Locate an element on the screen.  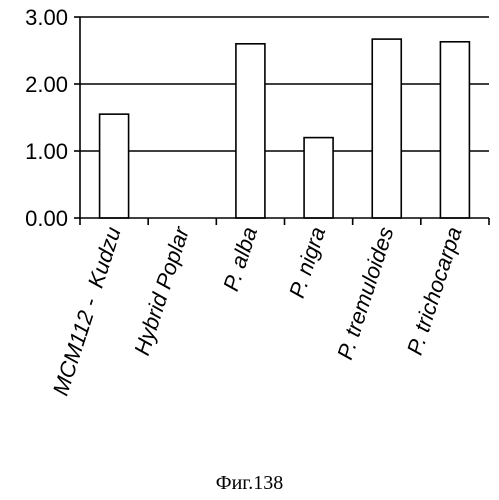
figure-caption: Фиг.138 is located at coordinates (249, 483).